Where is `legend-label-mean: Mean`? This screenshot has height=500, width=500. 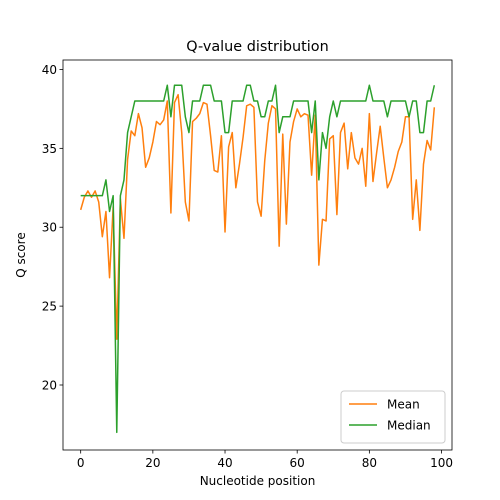 legend-label-mean: Mean is located at coordinates (403, 405).